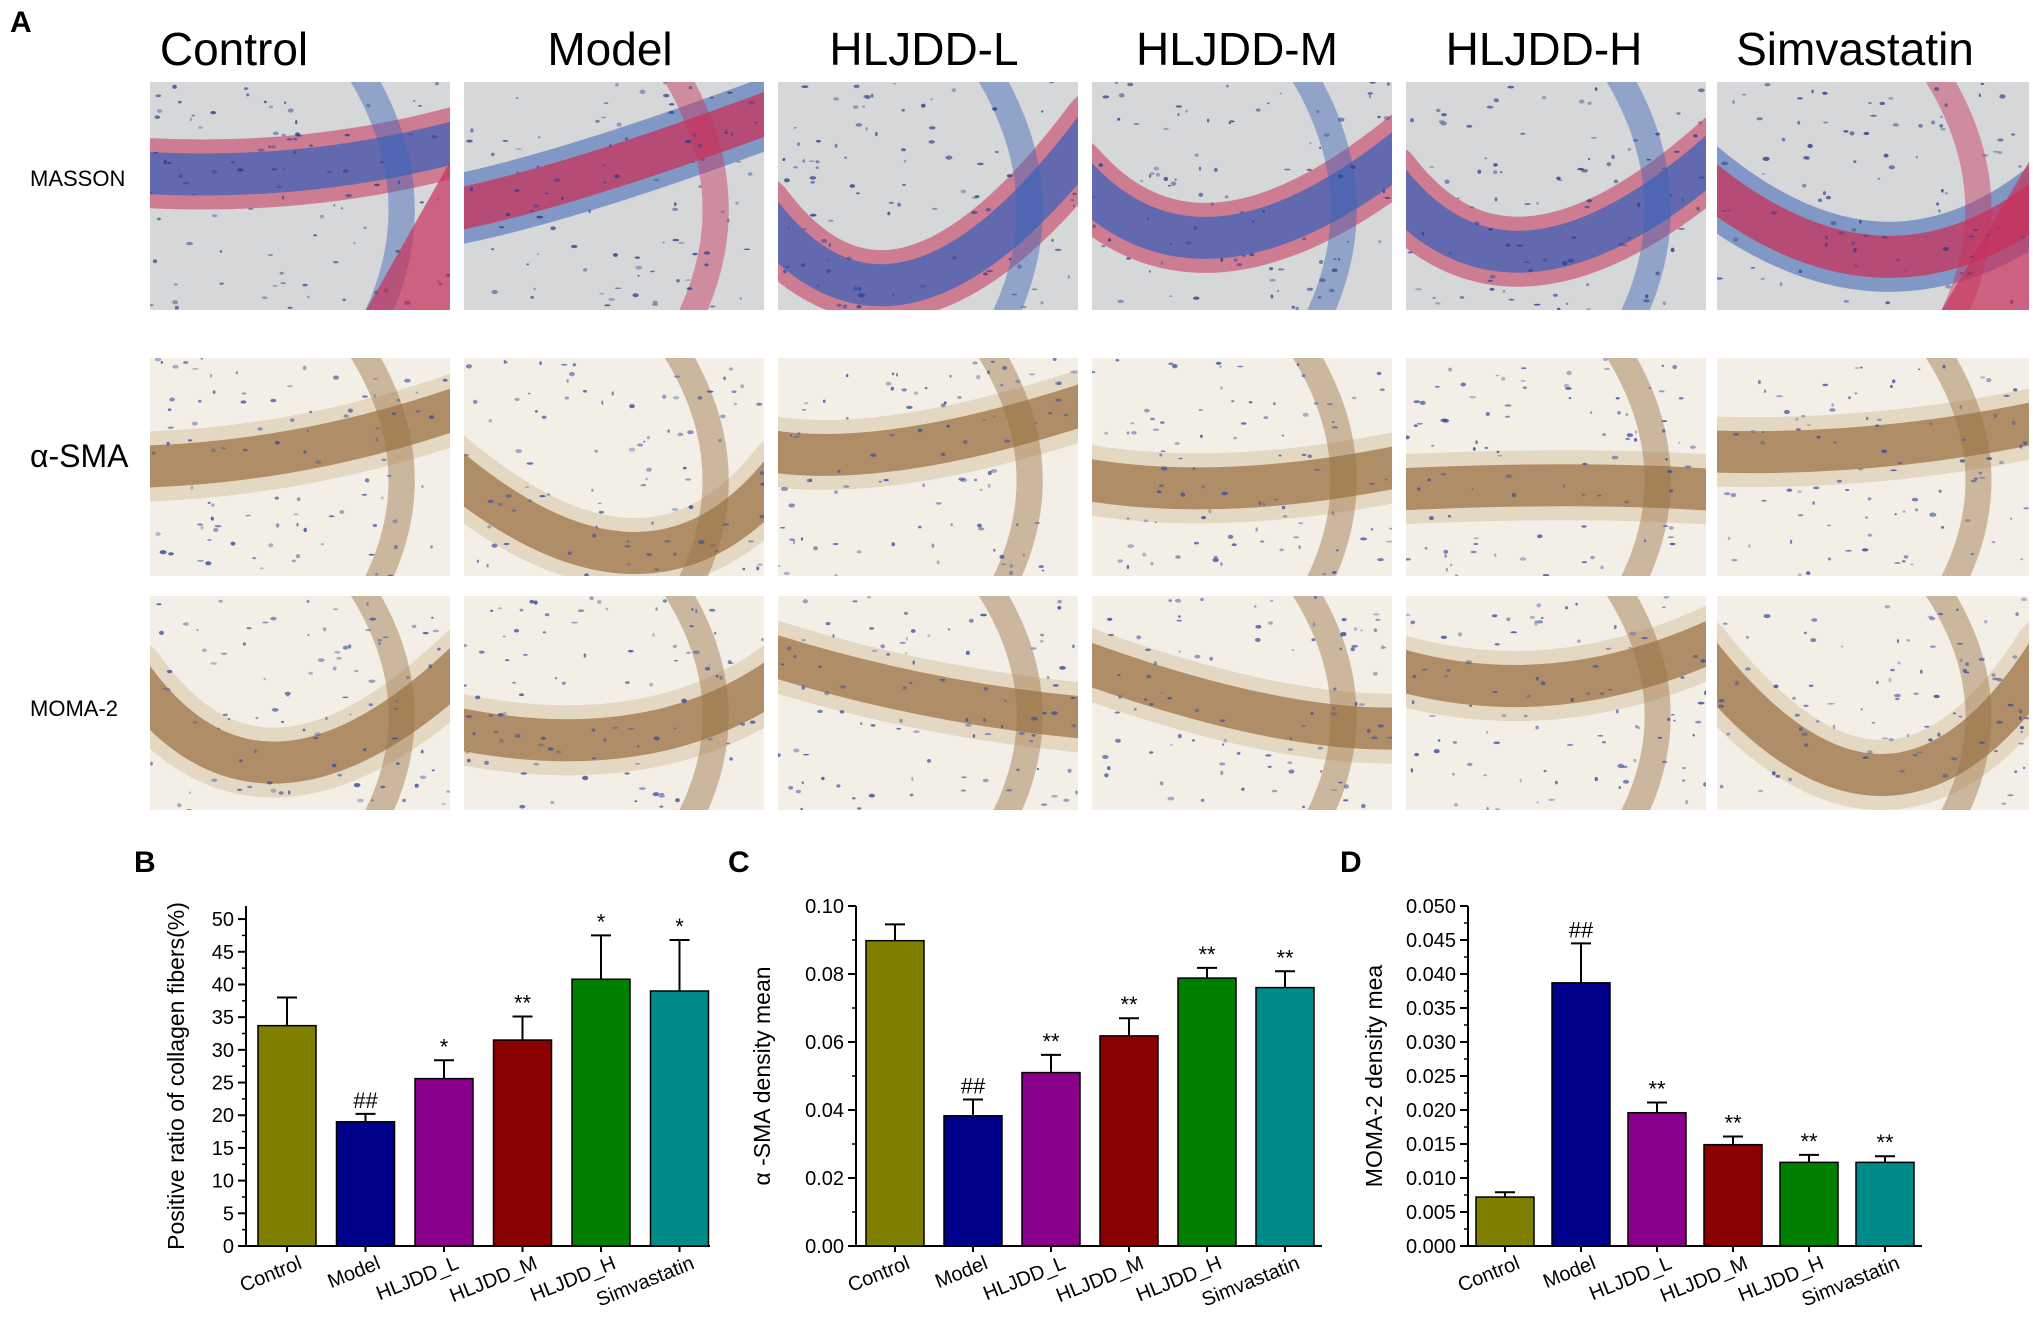  I want to click on chart-d-y-tick-label: 0.005, so click(1431, 1213).